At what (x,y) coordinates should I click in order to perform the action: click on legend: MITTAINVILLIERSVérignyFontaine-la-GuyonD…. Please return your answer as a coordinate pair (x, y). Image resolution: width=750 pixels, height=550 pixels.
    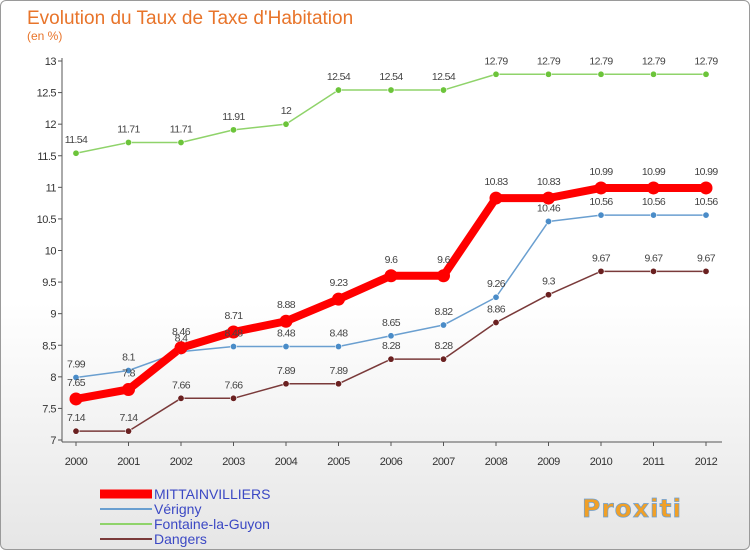
    Looking at the image, I should click on (185, 516).